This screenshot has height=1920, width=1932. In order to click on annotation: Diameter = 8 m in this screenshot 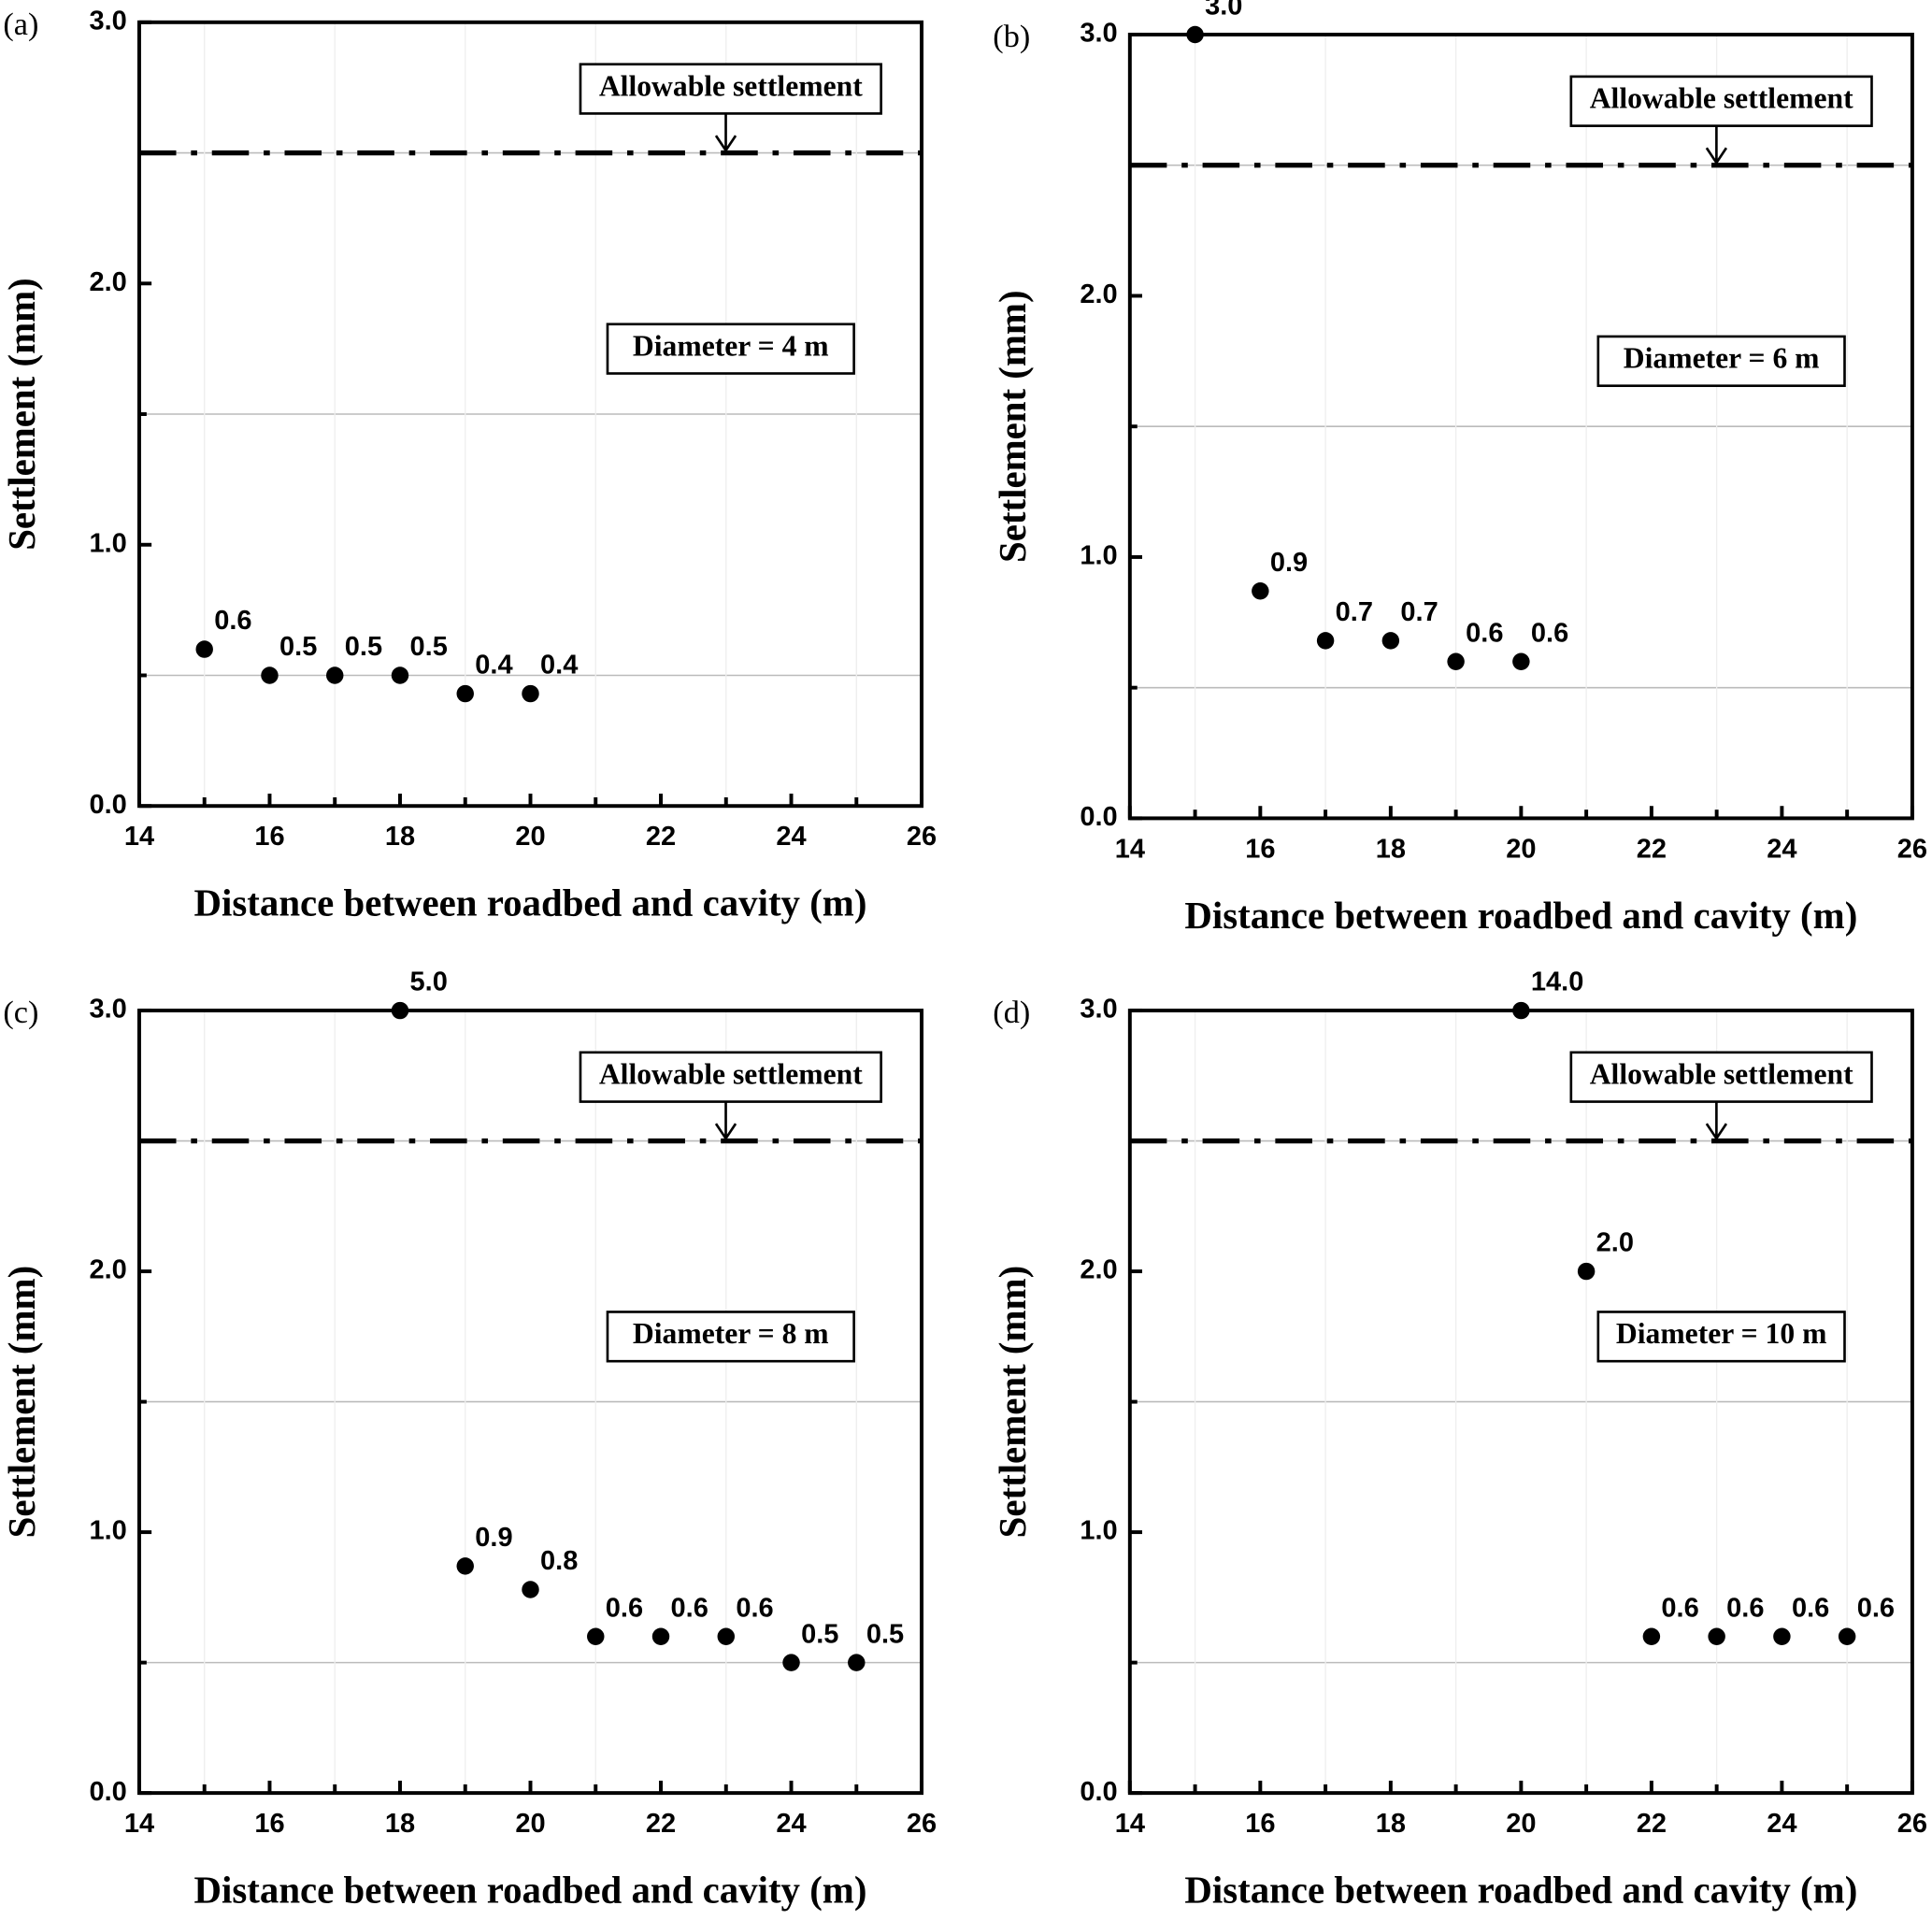, I will do `click(731, 1333)`.